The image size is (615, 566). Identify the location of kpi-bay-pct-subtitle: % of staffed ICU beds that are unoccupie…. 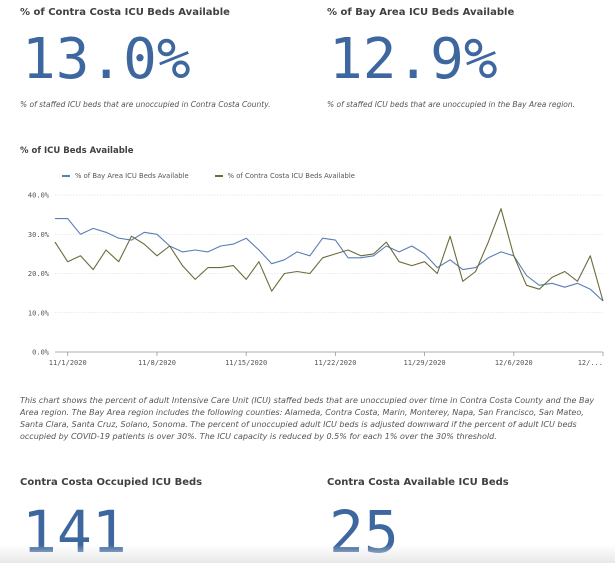
(451, 104).